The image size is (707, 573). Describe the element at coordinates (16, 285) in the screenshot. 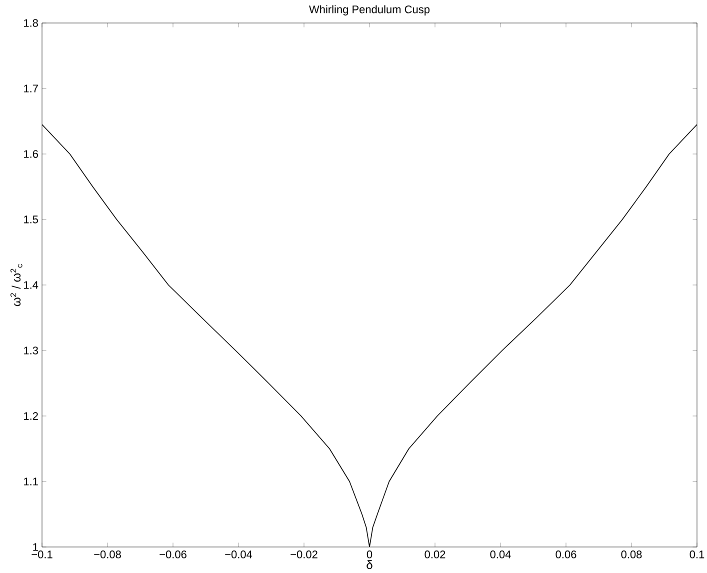

I see `y-axis-title: ω$^{2}$ / ω$^{2}$c` at that location.